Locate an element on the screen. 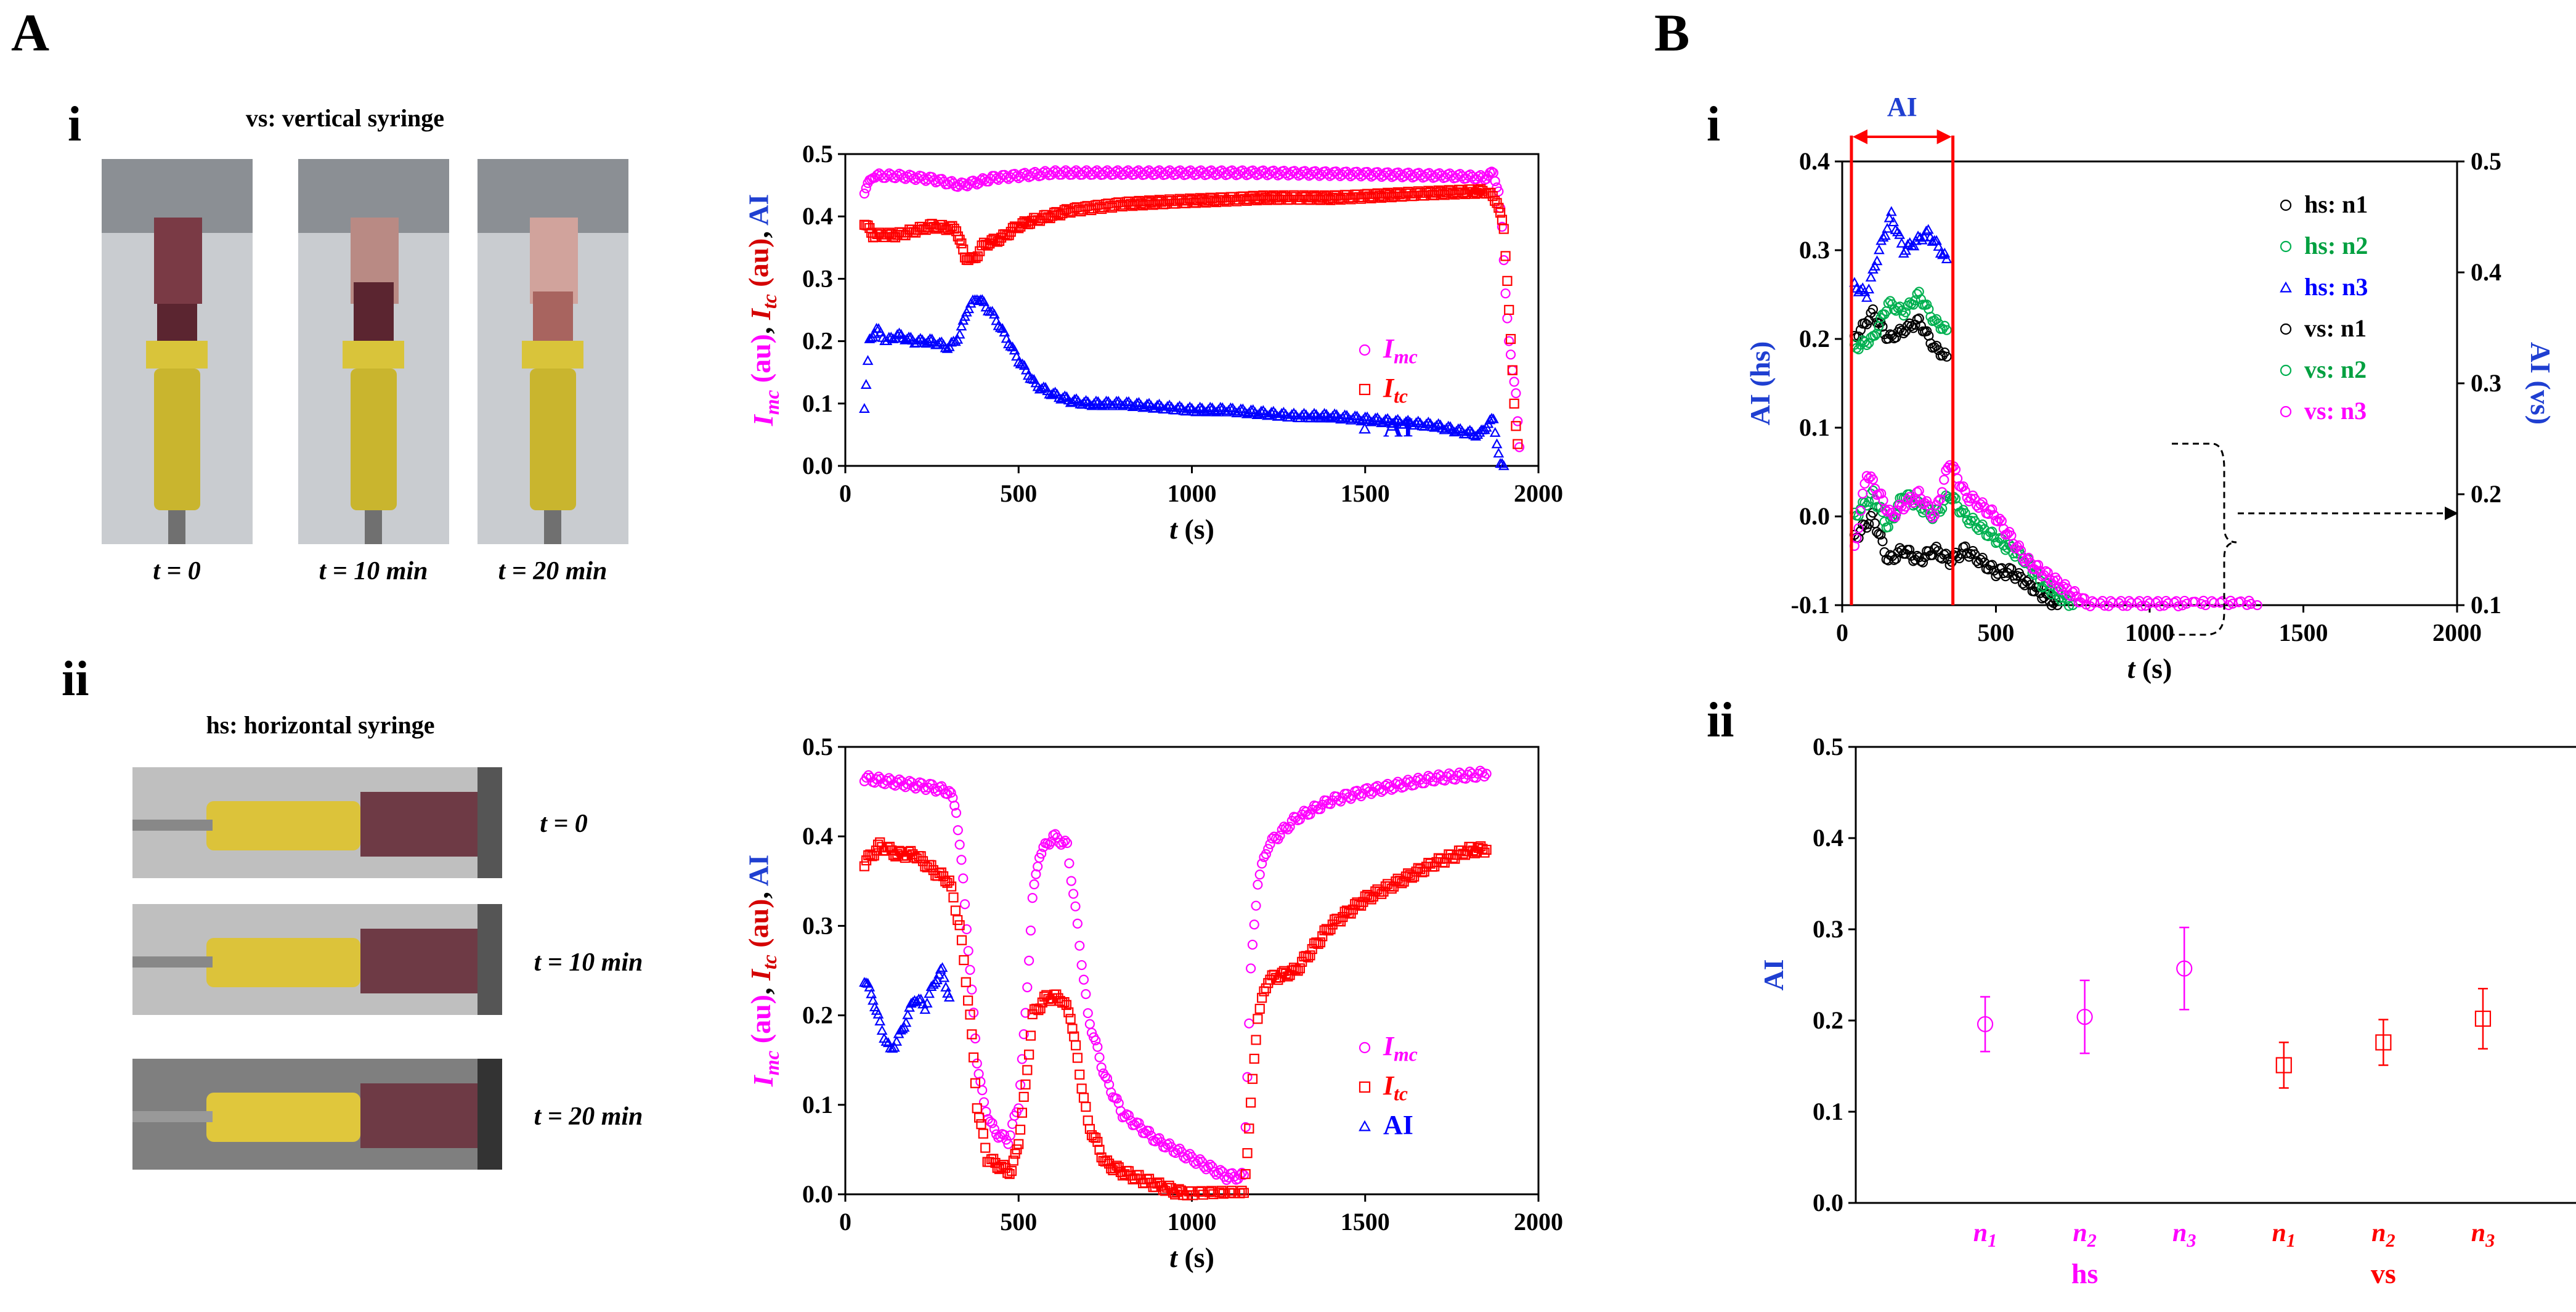 Image resolution: width=2576 pixels, height=1312 pixels. y-tick-label: 0.3 is located at coordinates (1814, 250).